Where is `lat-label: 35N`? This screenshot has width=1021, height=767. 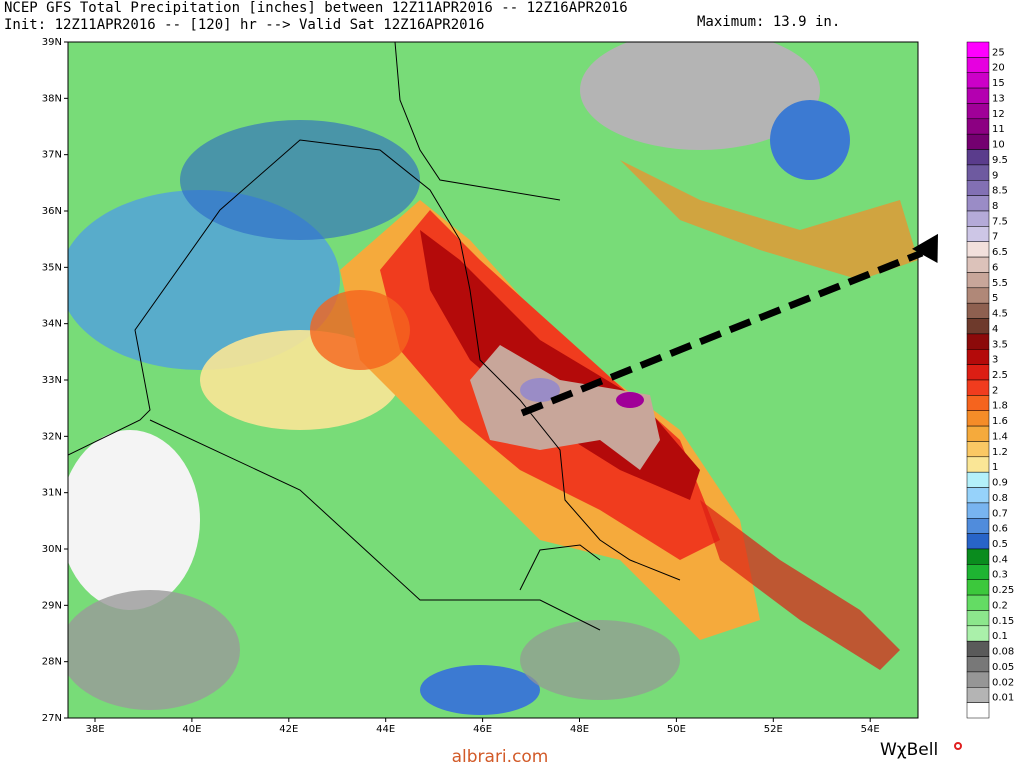 lat-label: 35N is located at coordinates (52, 267).